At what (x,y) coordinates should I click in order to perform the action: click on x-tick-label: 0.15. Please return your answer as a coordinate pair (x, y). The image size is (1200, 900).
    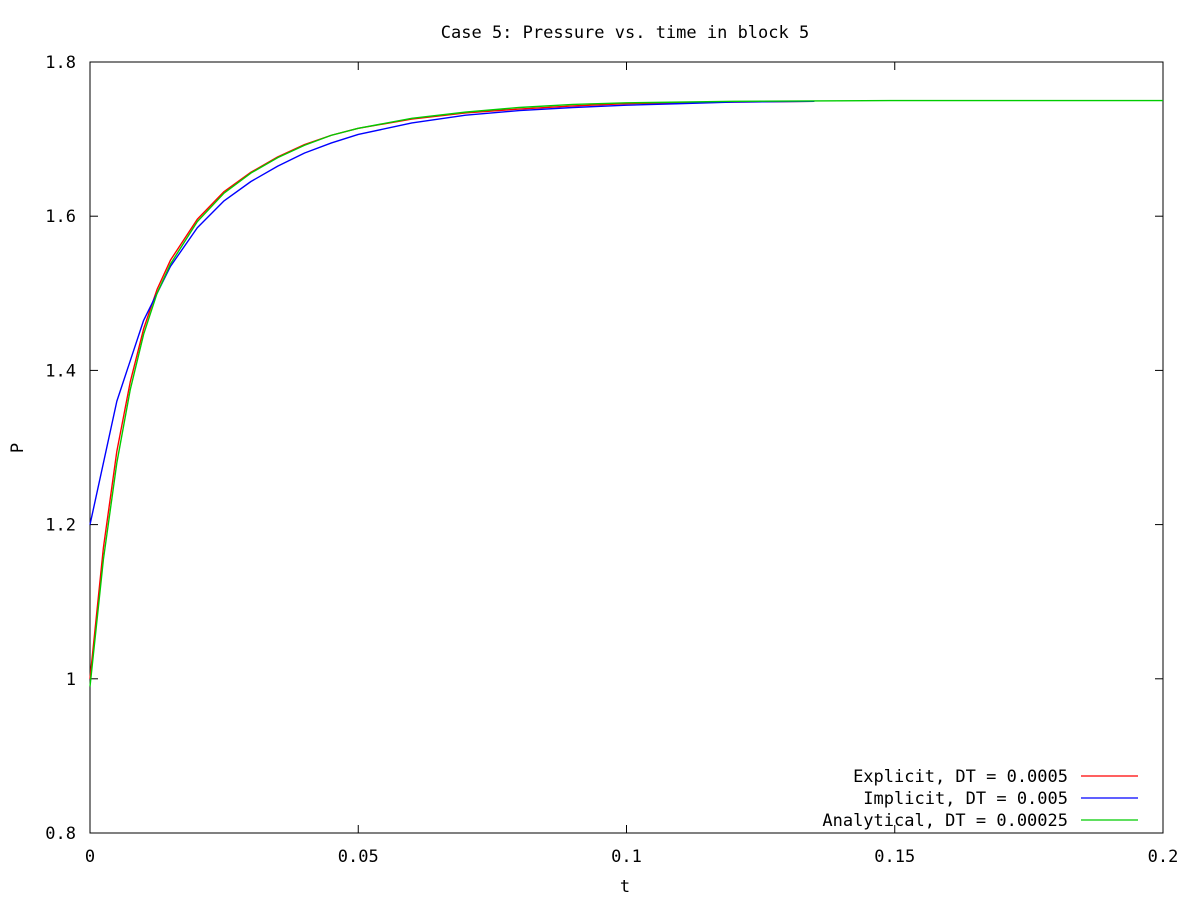
    Looking at the image, I should click on (894, 857).